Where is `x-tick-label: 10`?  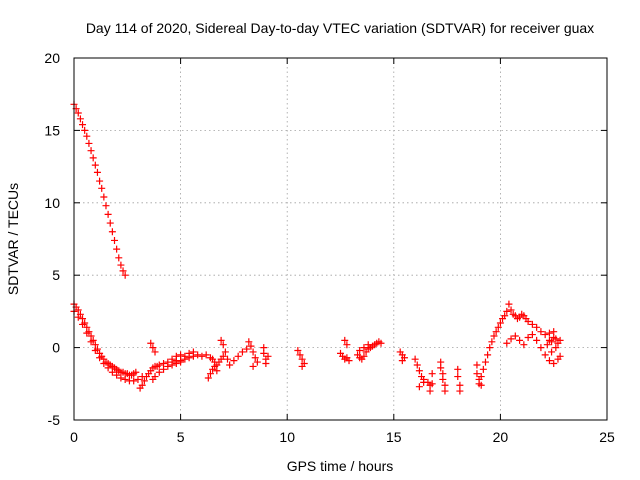 x-tick-label: 10 is located at coordinates (287, 437).